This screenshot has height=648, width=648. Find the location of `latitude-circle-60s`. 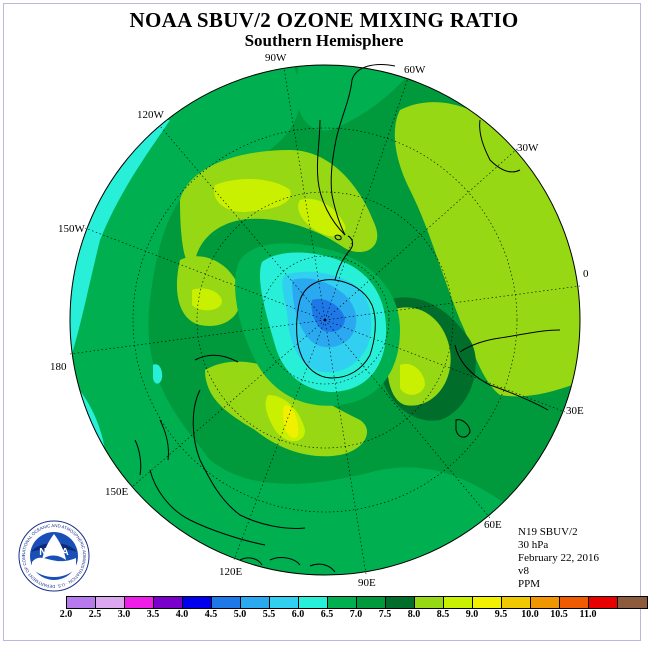

latitude-circle-60s is located at coordinates (325, 320).